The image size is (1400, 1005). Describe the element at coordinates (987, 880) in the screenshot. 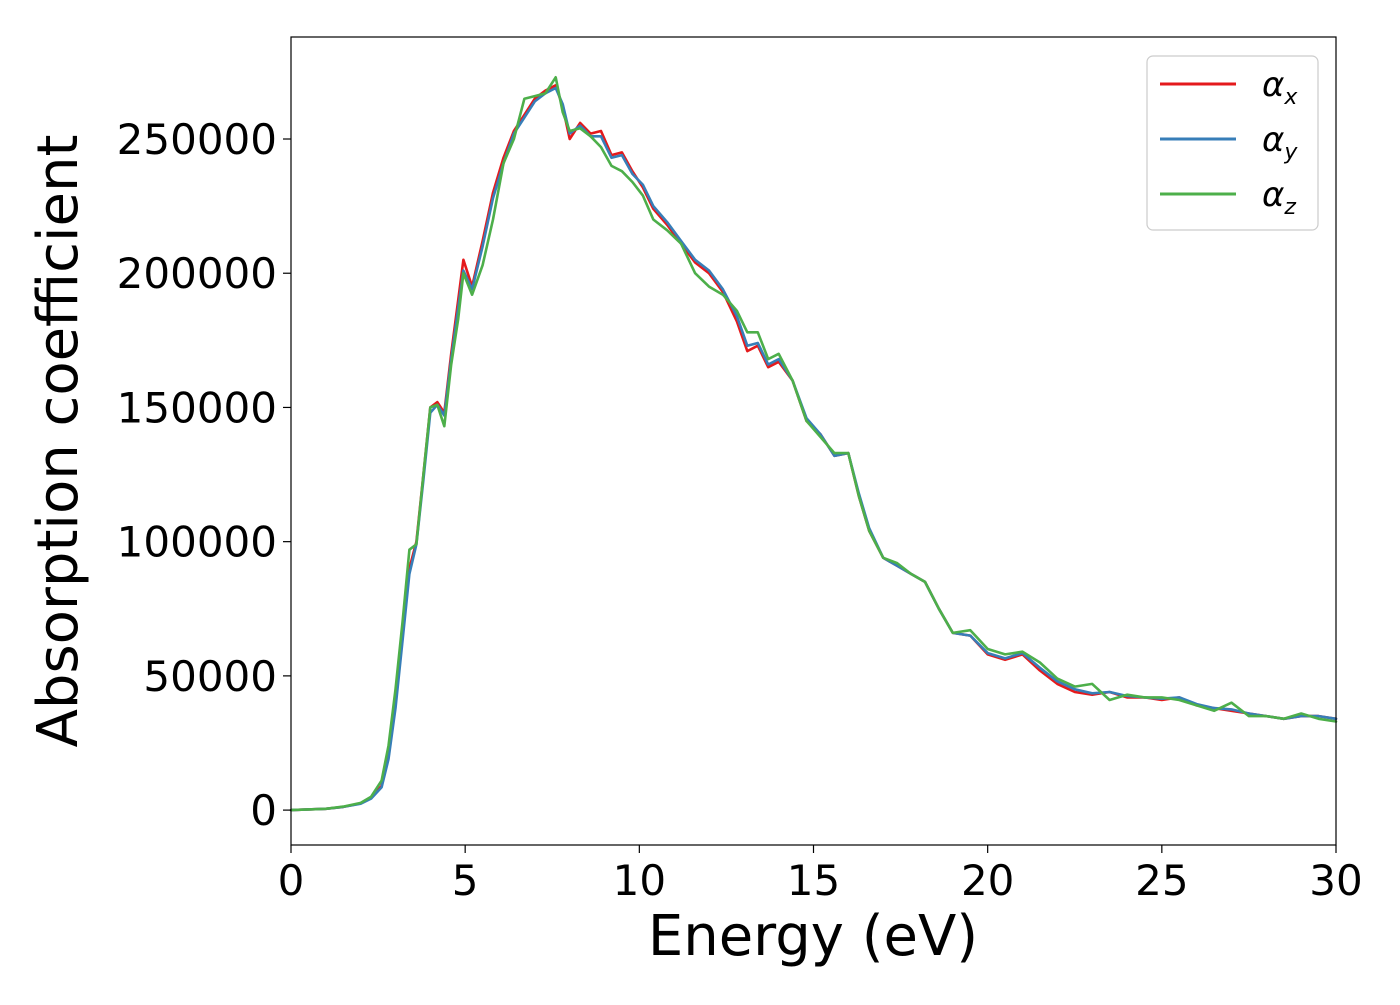

I see `x-tick-label: 20` at that location.